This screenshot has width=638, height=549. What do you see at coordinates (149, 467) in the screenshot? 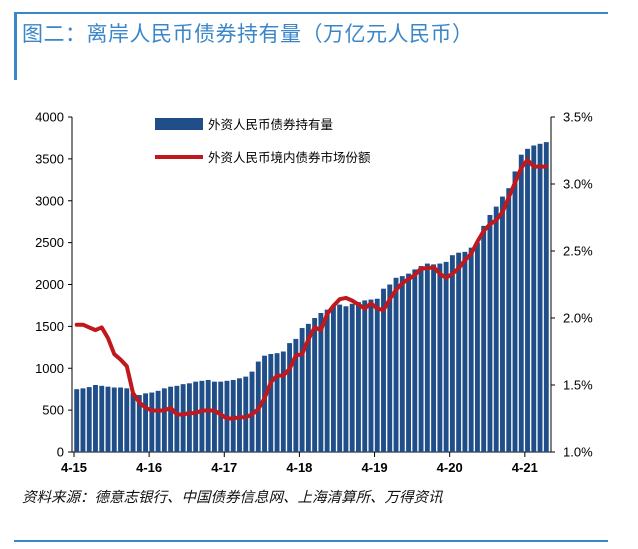
I see `x-tick-label: 4-16` at bounding box center [149, 467].